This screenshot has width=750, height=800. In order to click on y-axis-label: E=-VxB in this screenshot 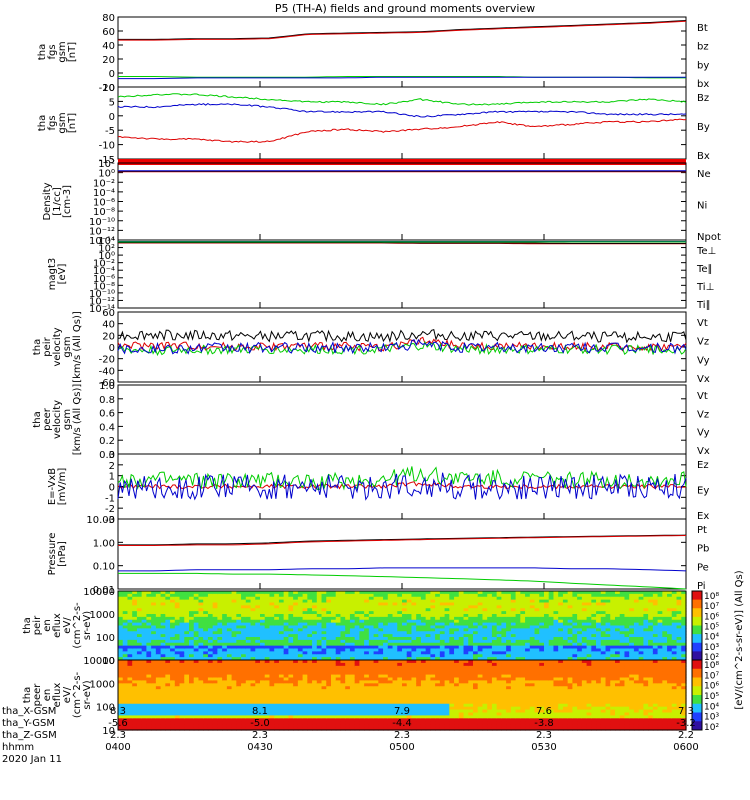, I will do `click(52, 486)`.